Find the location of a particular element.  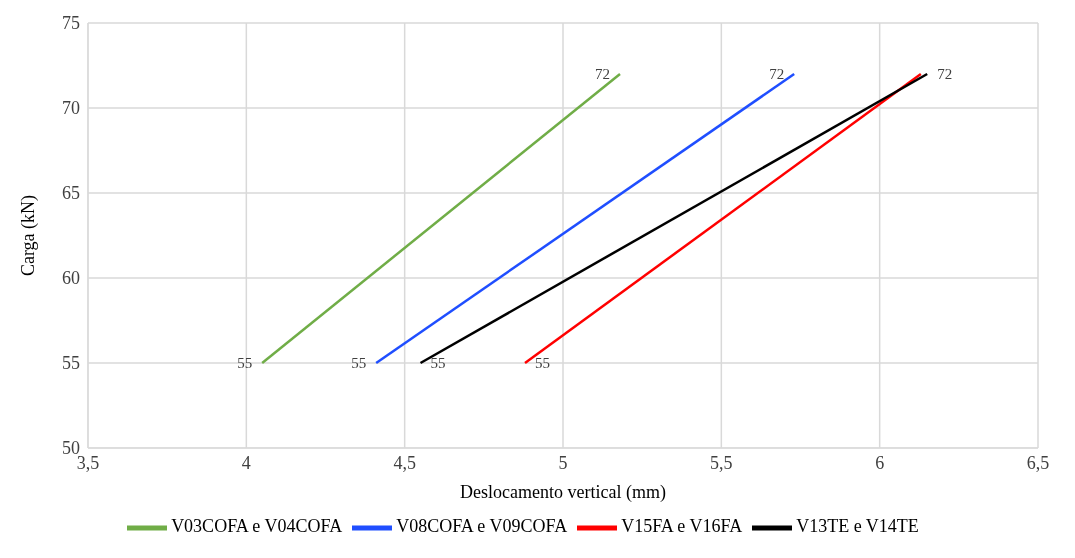

x-tick-label: 6 is located at coordinates (880, 462).